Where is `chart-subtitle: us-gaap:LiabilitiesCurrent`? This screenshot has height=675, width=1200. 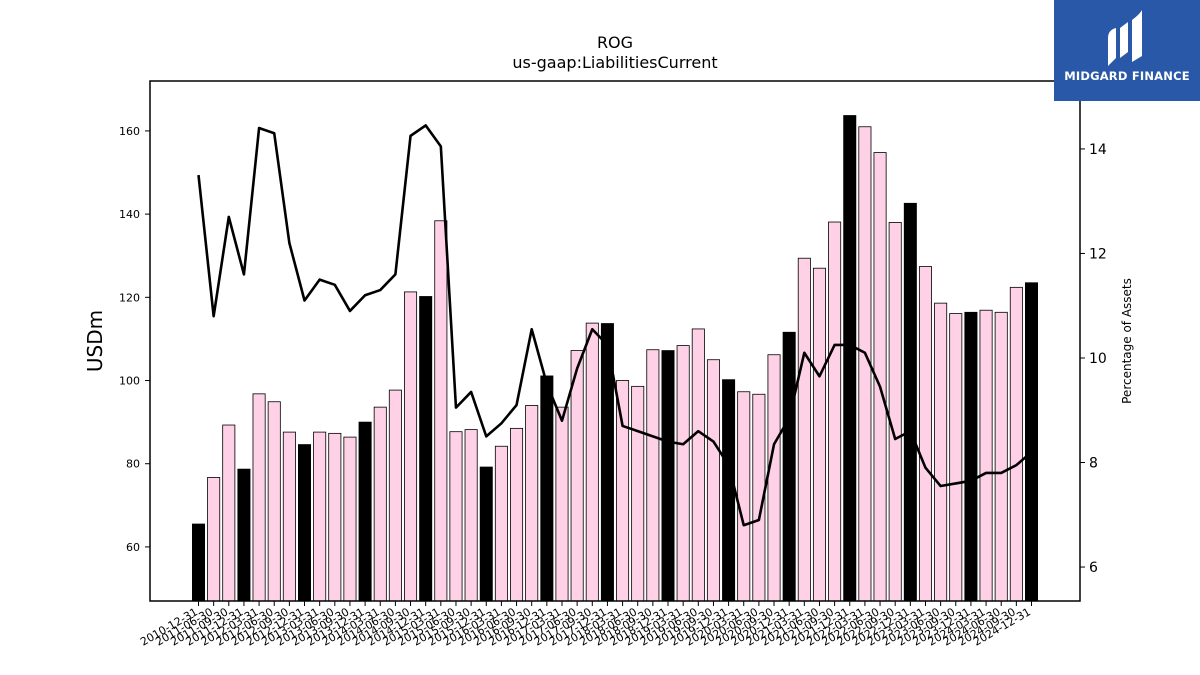 chart-subtitle: us-gaap:LiabilitiesCurrent is located at coordinates (614, 62).